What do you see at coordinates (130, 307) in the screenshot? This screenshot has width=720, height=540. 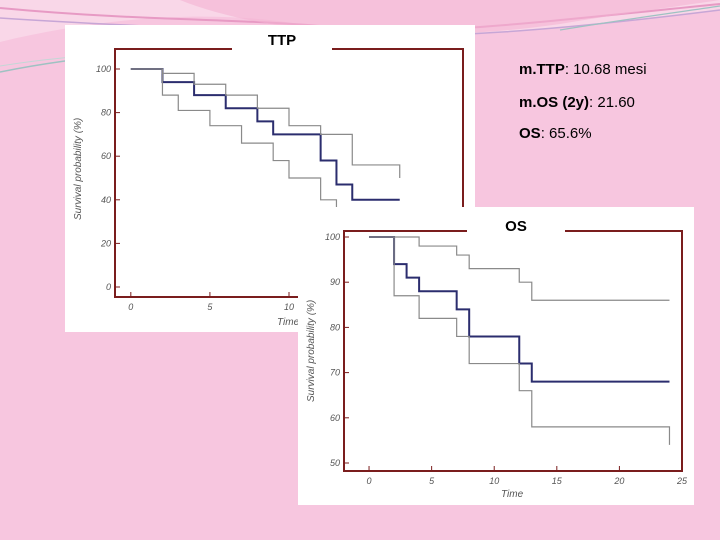 I see `ttp-xtick-label: 0` at bounding box center [130, 307].